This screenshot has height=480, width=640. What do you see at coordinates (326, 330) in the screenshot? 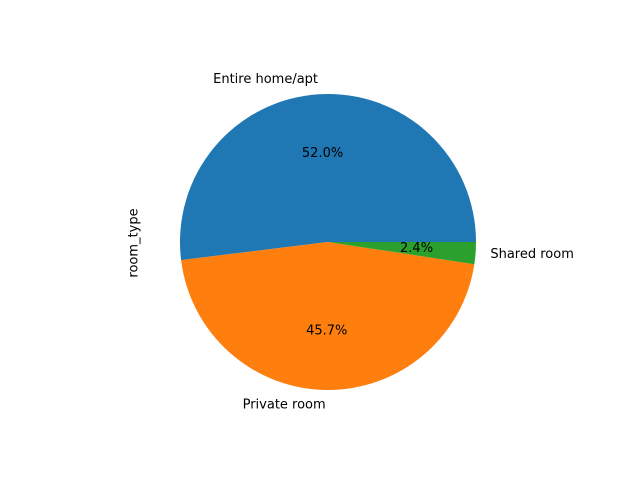
I see `slice-percent-private-room: 45.7%` at bounding box center [326, 330].